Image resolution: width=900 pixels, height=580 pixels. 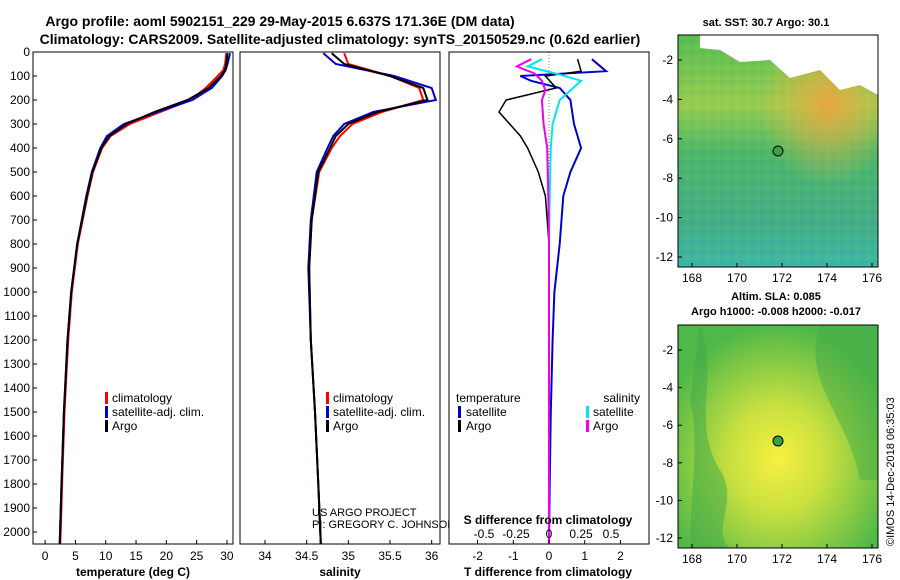 What do you see at coordinates (564, 301) in the screenshot?
I see `series-line-temperature-satellite` at bounding box center [564, 301].